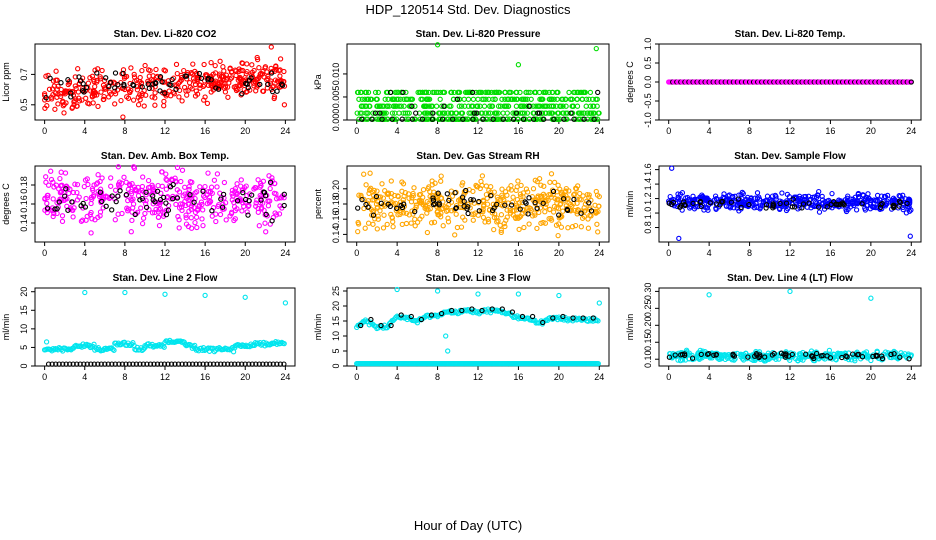  I want to click on x-tick-label: 20, so click(245, 131).